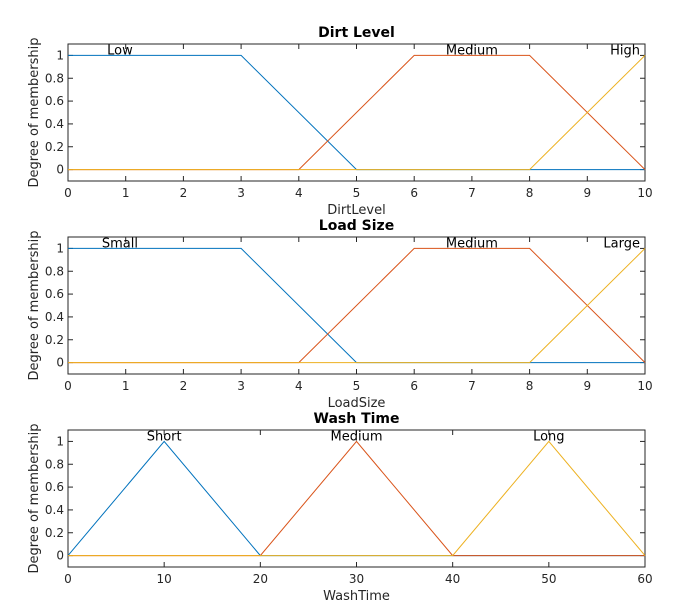 The height and width of the screenshot is (606, 695). What do you see at coordinates (356, 579) in the screenshot?
I see `x-tick-label: 30` at bounding box center [356, 579].